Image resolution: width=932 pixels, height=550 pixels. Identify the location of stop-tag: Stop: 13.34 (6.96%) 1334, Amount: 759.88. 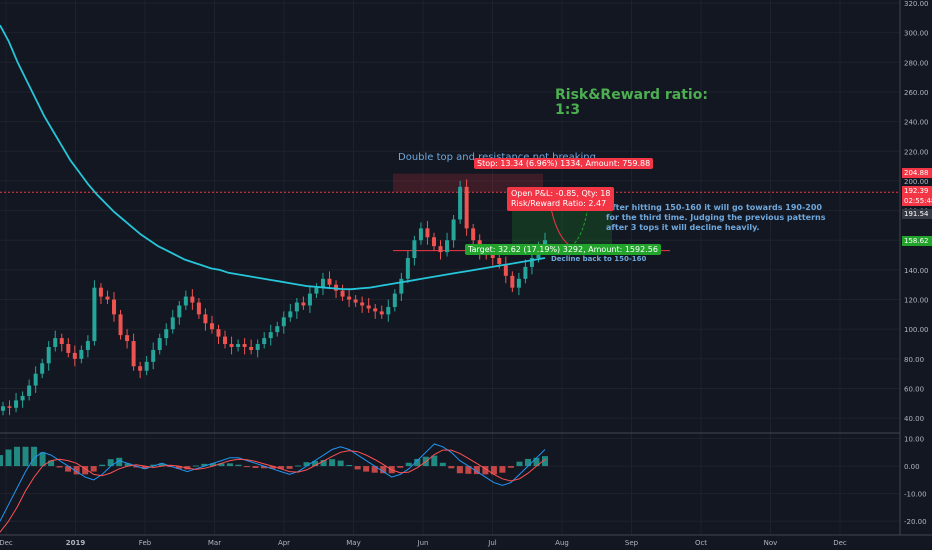
(564, 163).